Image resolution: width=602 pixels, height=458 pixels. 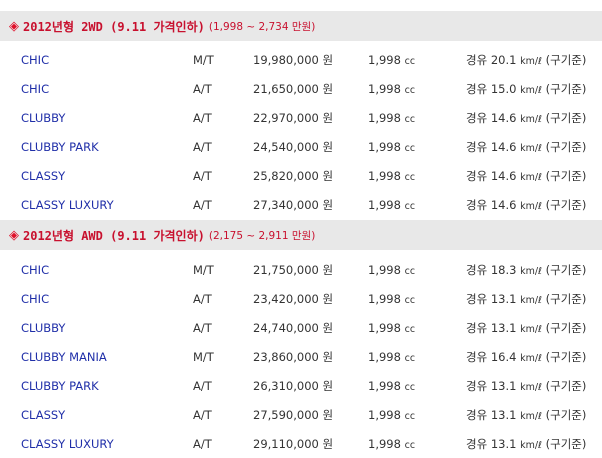 I want to click on price: 21,650,000 원, so click(x=293, y=88).